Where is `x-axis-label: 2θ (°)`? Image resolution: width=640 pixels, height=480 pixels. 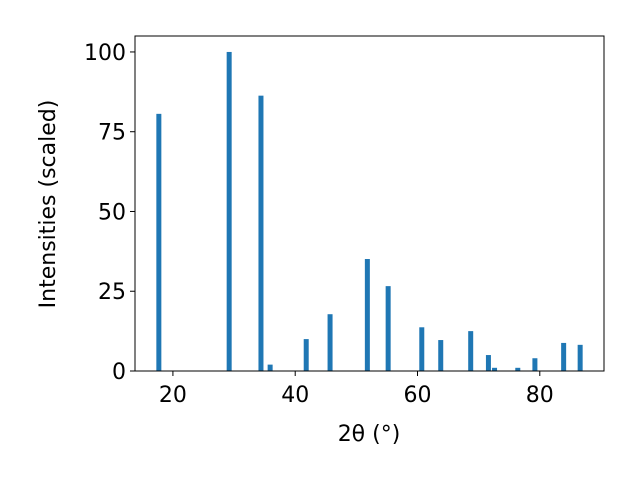
x-axis-label: 2θ (°) is located at coordinates (369, 434).